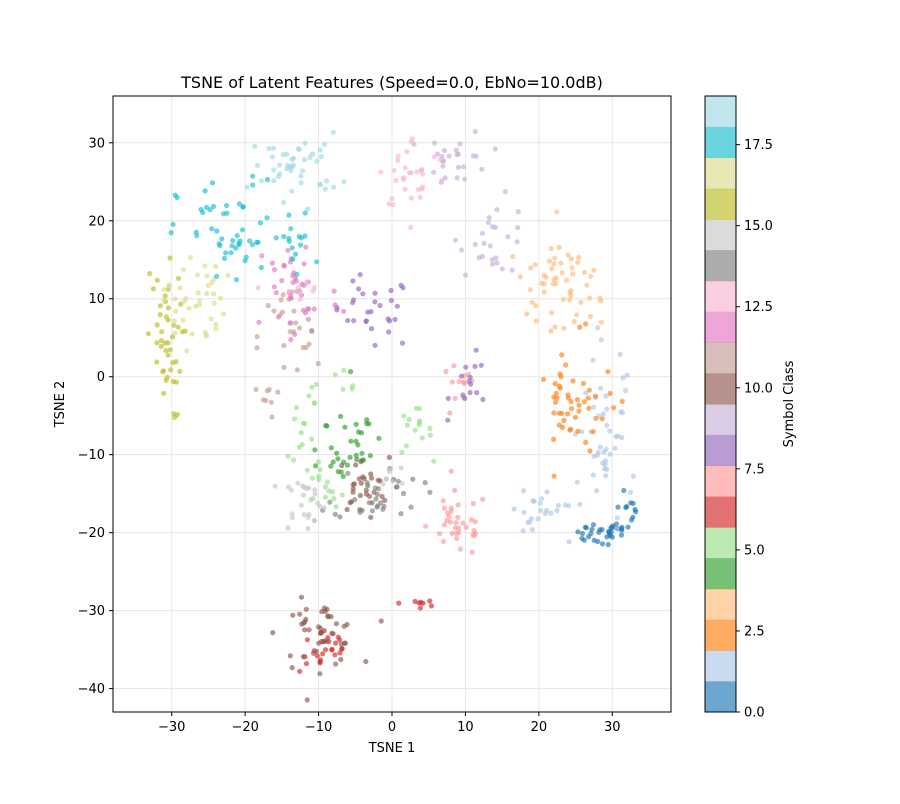 This screenshot has height=804, width=900. I want to click on y-tick-label: −20, so click(91, 533).